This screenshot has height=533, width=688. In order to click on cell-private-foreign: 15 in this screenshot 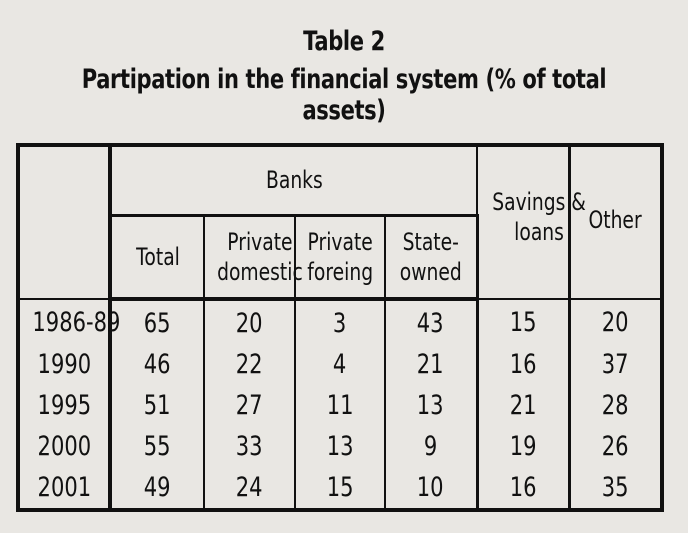, I will do `click(340, 488)`.